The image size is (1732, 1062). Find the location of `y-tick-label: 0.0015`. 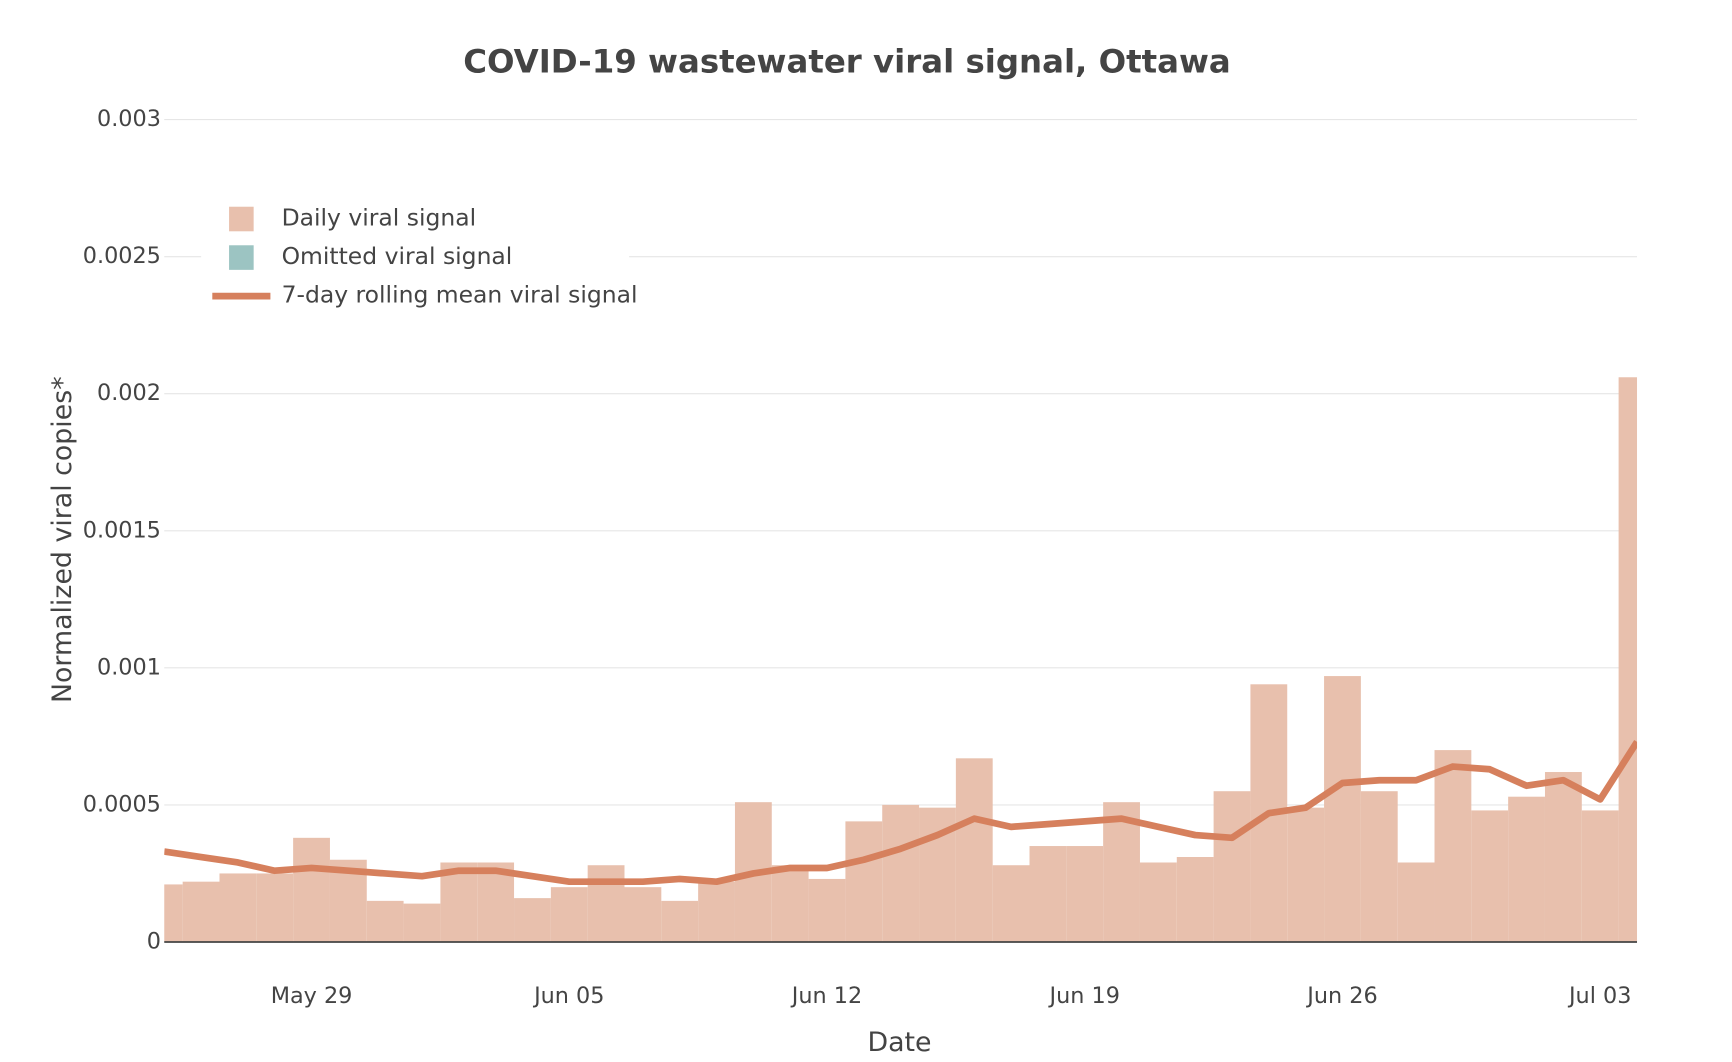

y-tick-label: 0.0015 is located at coordinates (122, 530).